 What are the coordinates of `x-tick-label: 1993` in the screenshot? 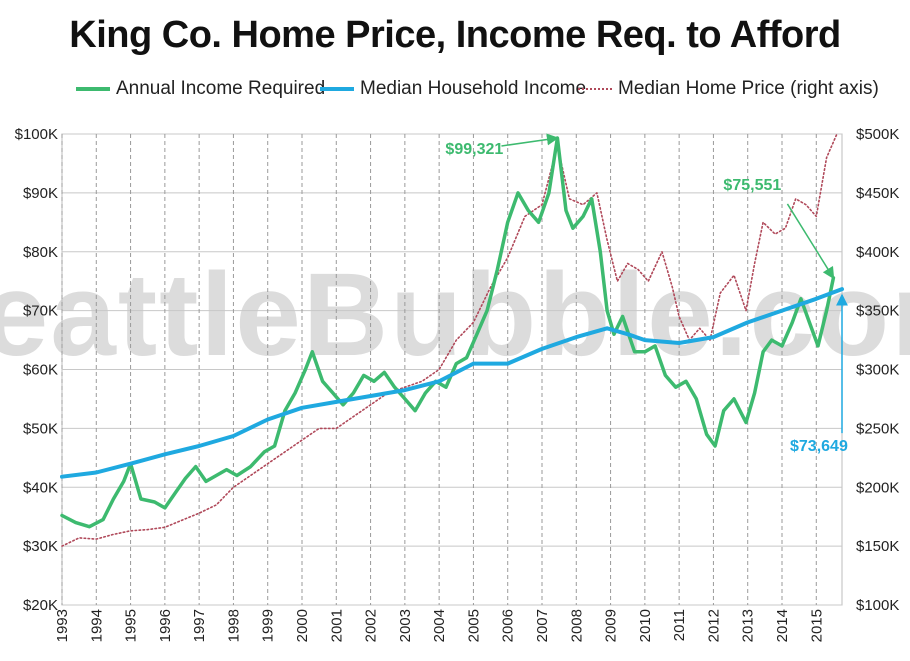 It's located at (62, 625).